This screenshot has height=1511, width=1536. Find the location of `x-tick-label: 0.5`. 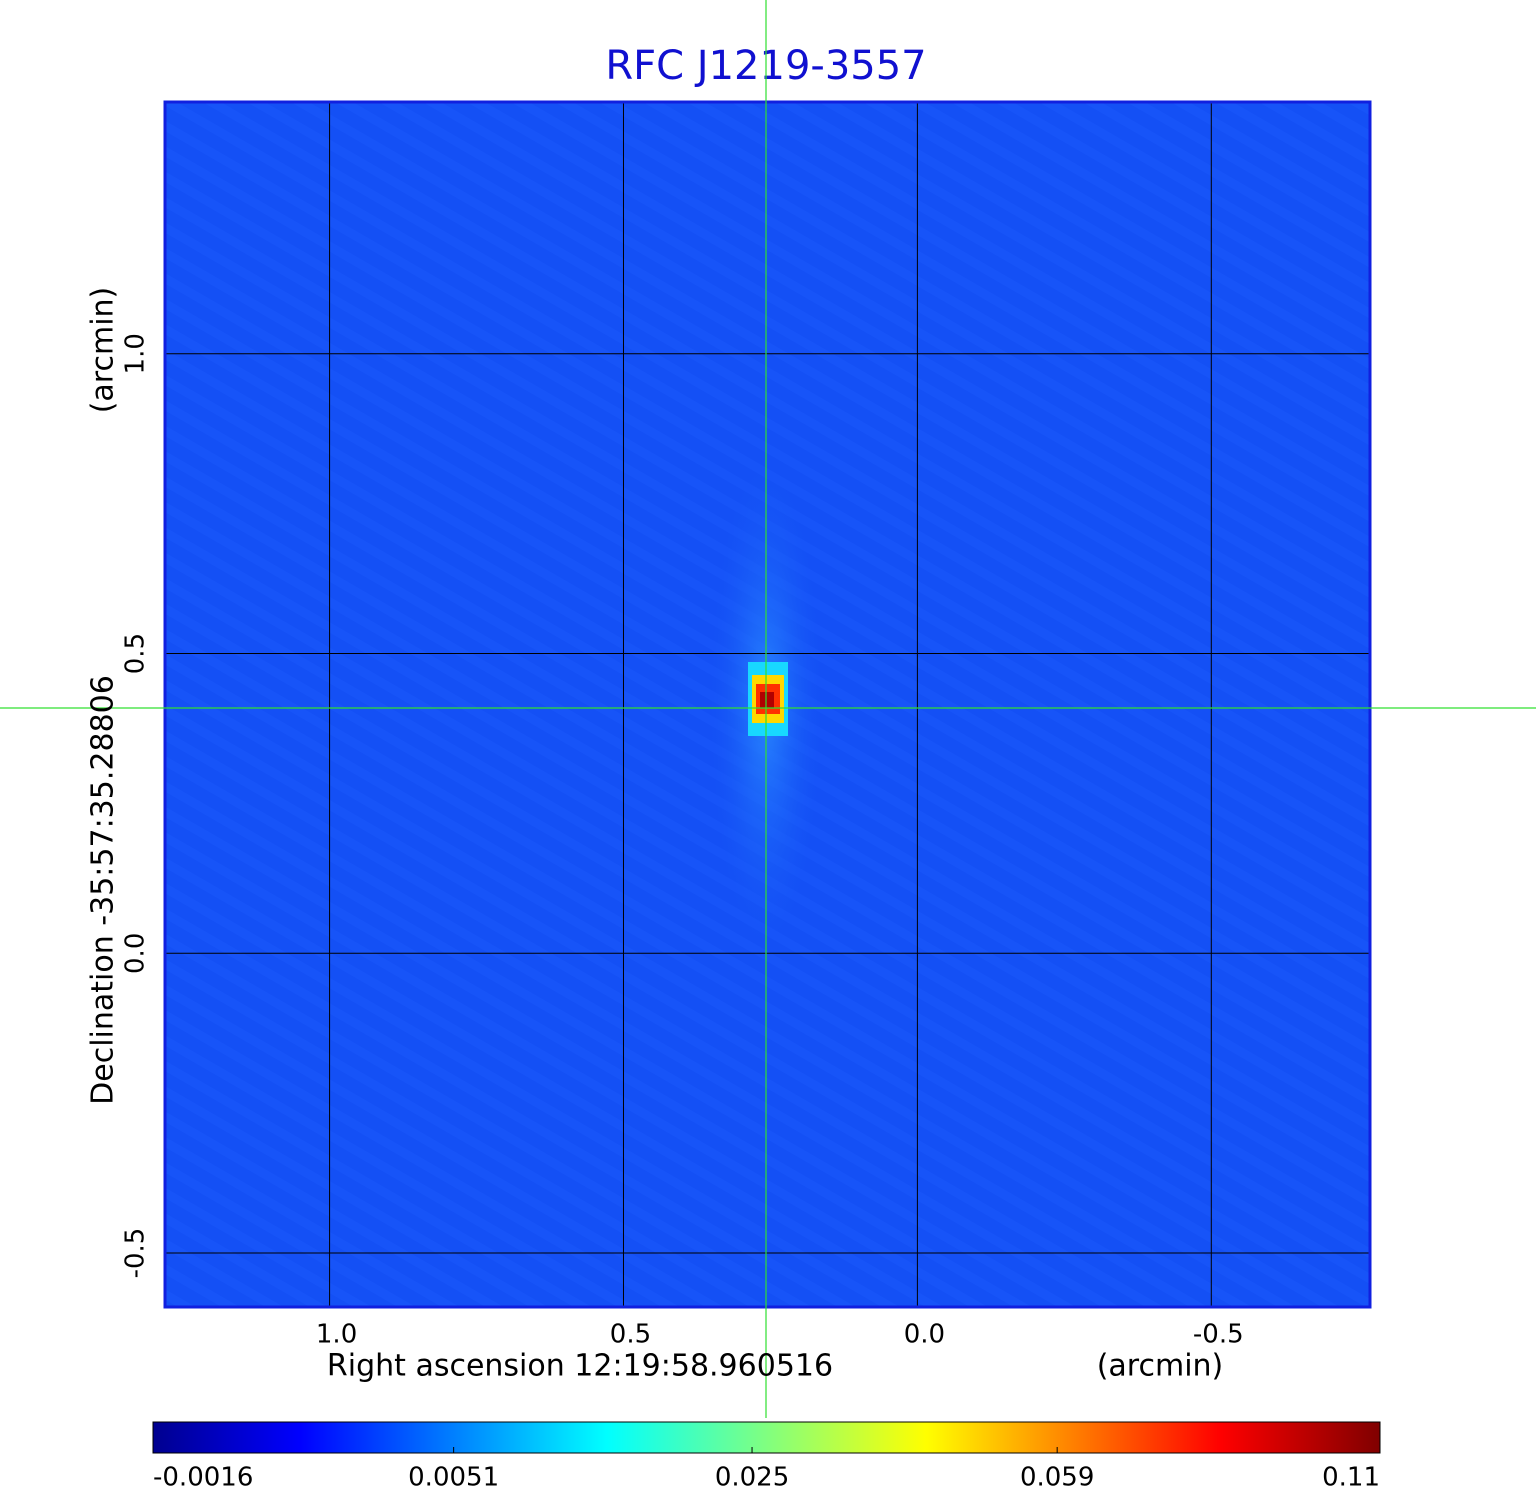

x-tick-label: 0.5 is located at coordinates (630, 1335).